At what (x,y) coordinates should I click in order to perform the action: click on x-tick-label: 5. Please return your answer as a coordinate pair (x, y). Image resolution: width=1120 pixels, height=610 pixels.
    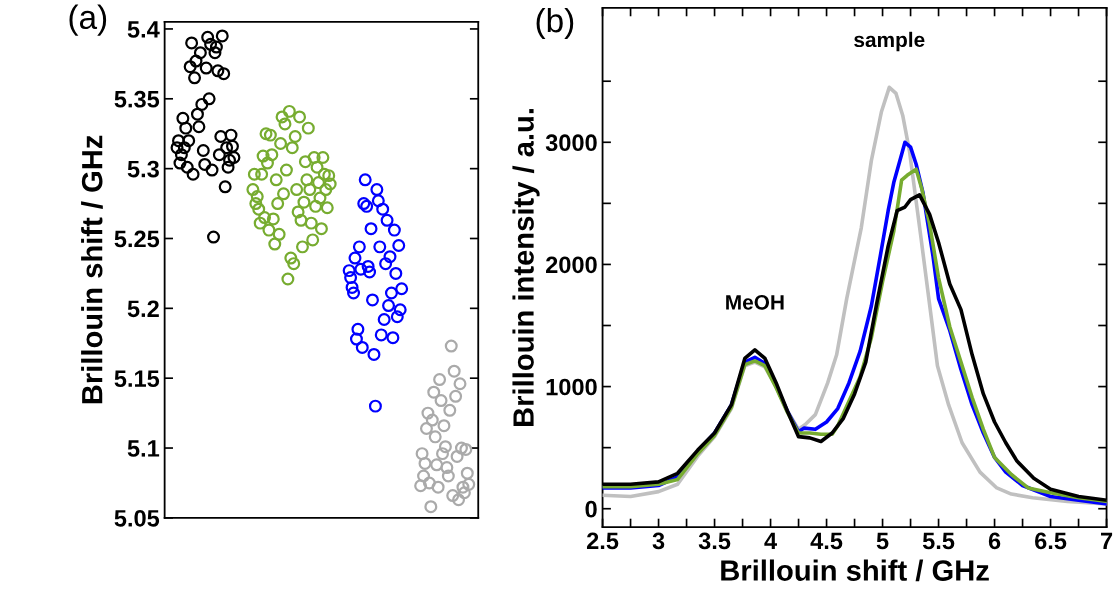
    Looking at the image, I should click on (882, 541).